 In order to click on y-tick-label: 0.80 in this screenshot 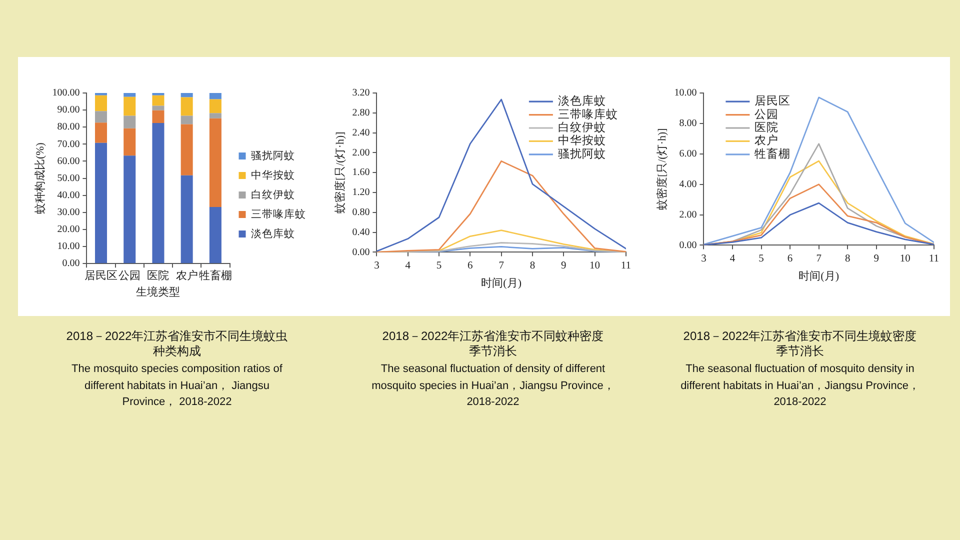, I will do `click(361, 212)`.